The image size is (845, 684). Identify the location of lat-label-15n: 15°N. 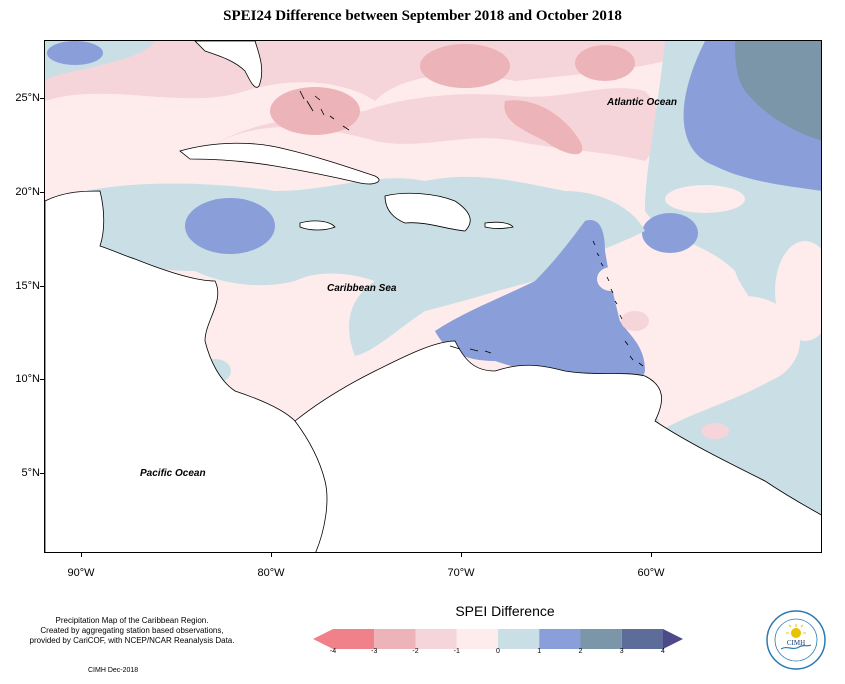
(27, 286).